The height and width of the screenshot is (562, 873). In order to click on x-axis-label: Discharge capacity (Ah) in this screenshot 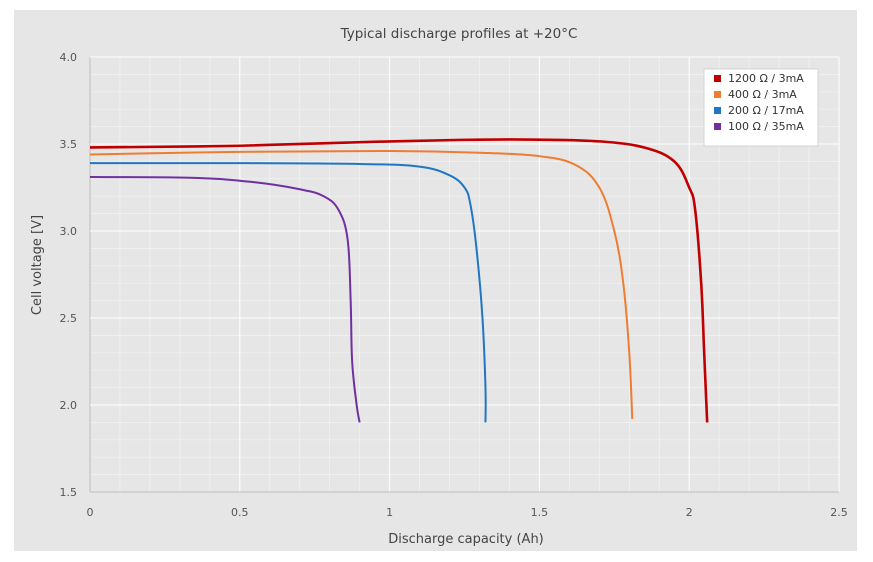, I will do `click(466, 539)`.